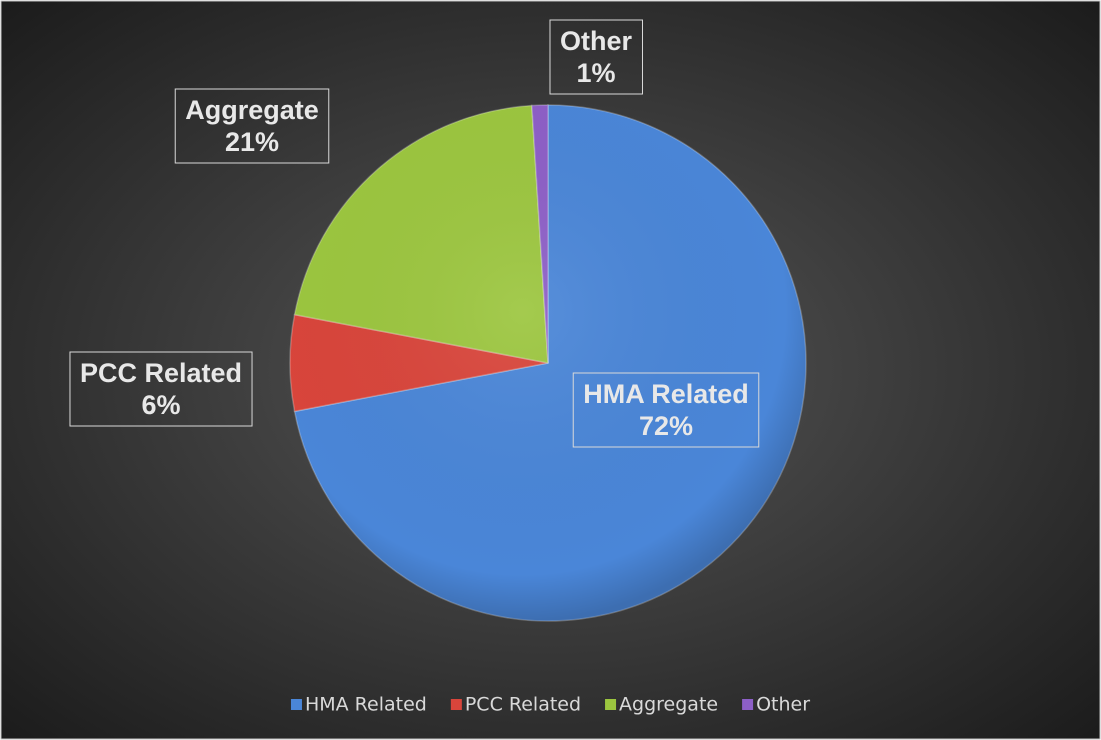 The height and width of the screenshot is (740, 1101). What do you see at coordinates (252, 110) in the screenshot?
I see `data-label-name: Aggregate` at bounding box center [252, 110].